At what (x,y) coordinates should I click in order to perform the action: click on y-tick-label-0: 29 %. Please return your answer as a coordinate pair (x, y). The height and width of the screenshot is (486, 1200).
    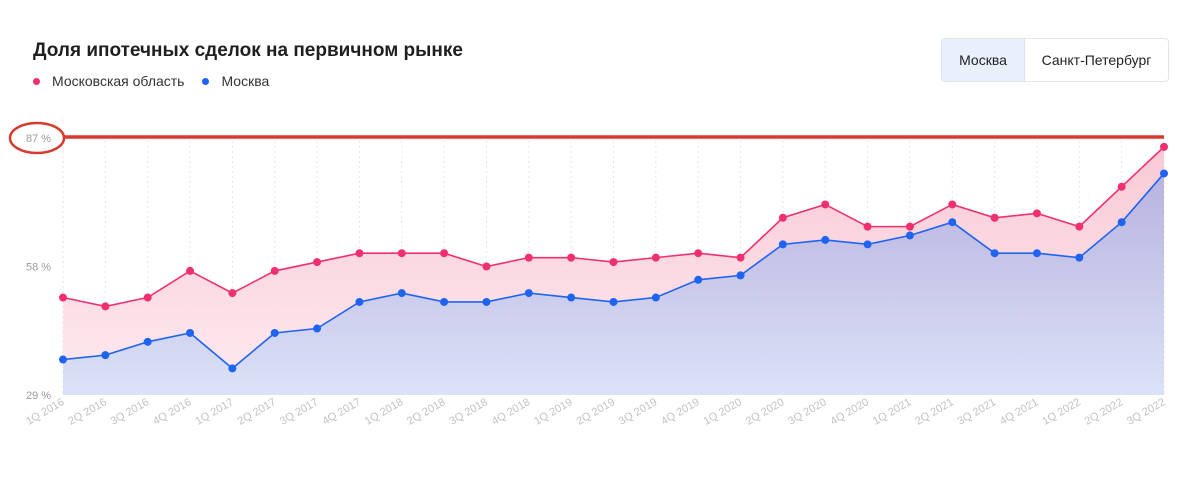
    Looking at the image, I should click on (38, 396).